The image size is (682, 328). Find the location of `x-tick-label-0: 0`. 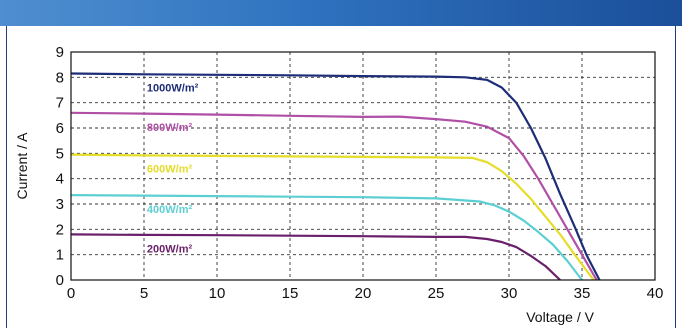

x-tick-label-0: 0 is located at coordinates (71, 293).